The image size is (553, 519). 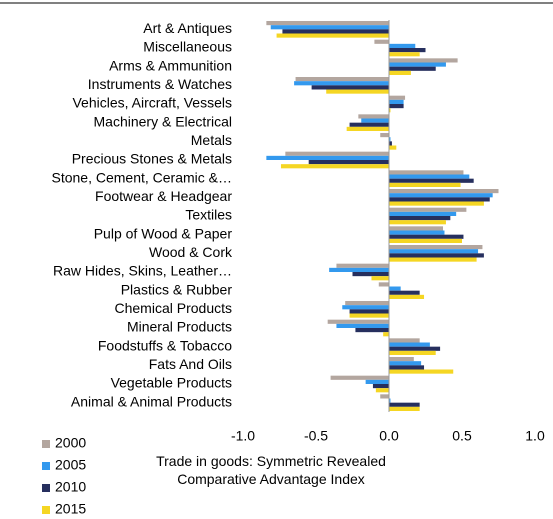 What do you see at coordinates (208, 215) in the screenshot?
I see `y-tick-label: Textiles` at bounding box center [208, 215].